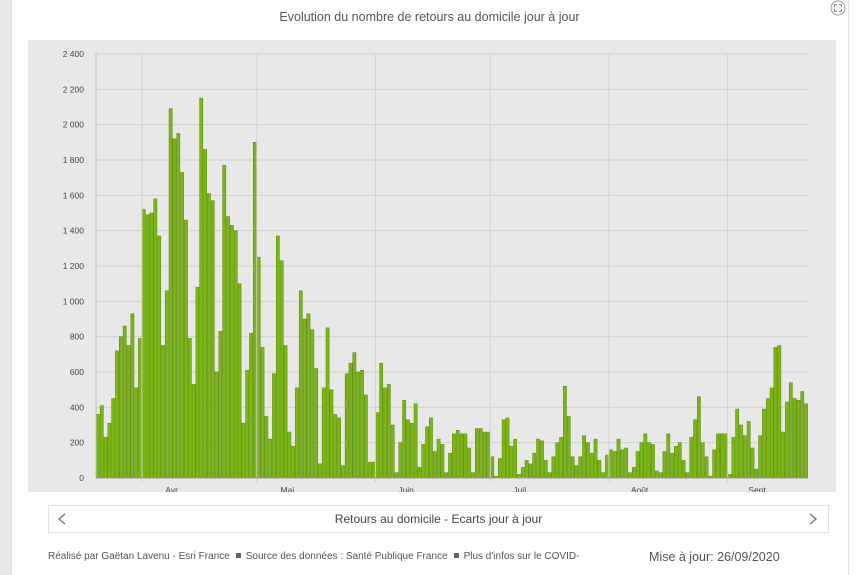 The width and height of the screenshot is (859, 575). What do you see at coordinates (62, 519) in the screenshot?
I see `previous-chart-arrow-icon` at bounding box center [62, 519].